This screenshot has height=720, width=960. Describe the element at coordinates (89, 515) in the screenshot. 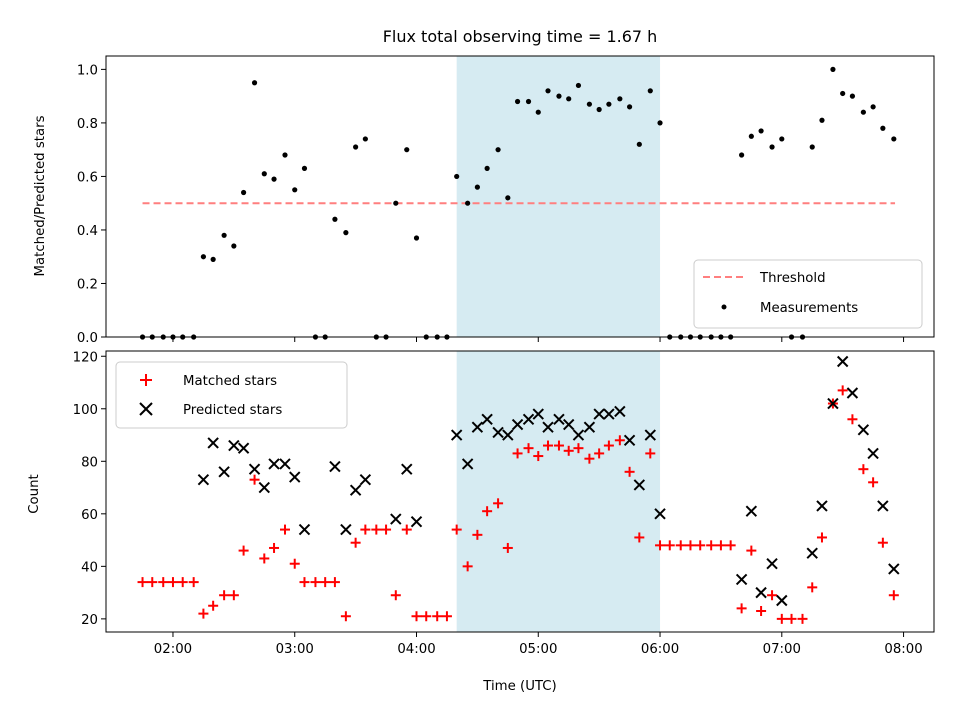

I see `y-tick-label: 60` at that location.